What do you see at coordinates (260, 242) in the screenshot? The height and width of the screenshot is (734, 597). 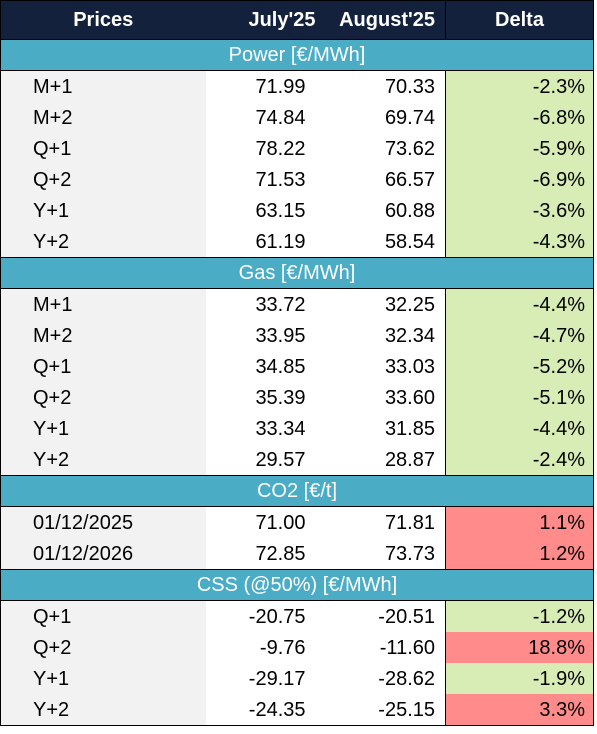 I see `july-value: 61.19` at bounding box center [260, 242].